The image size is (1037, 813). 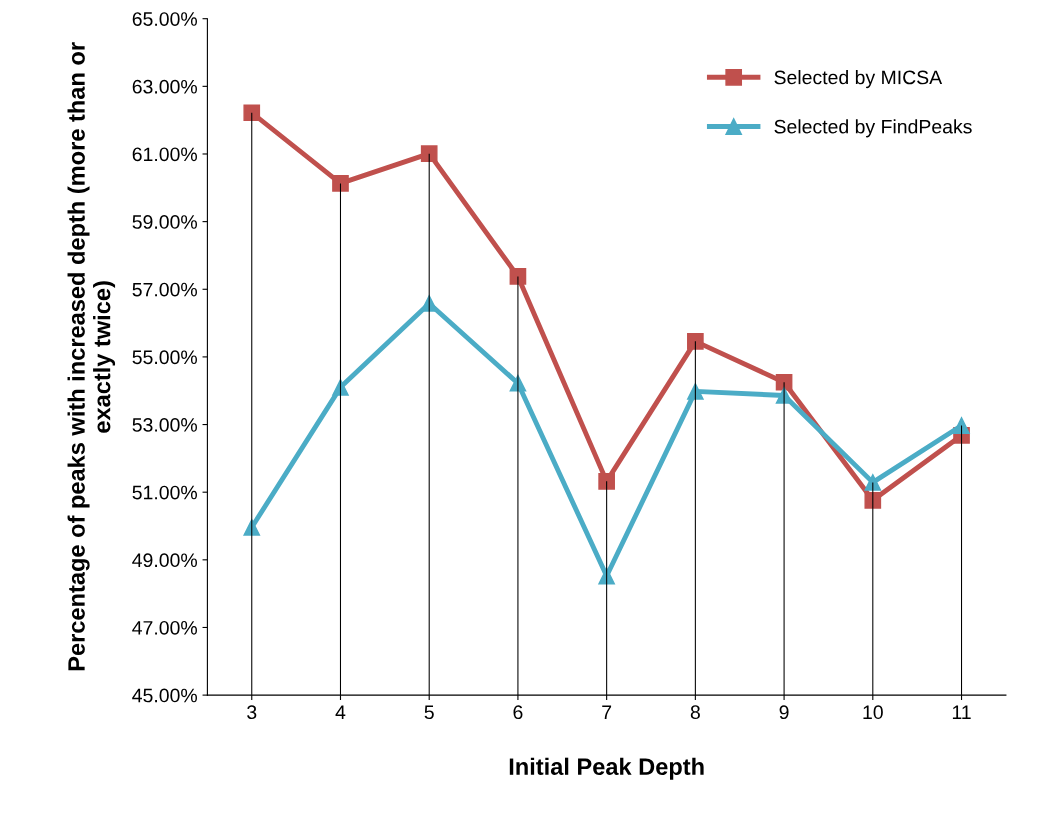 I want to click on legend-label: Selected by FindPeaks, so click(x=873, y=128).